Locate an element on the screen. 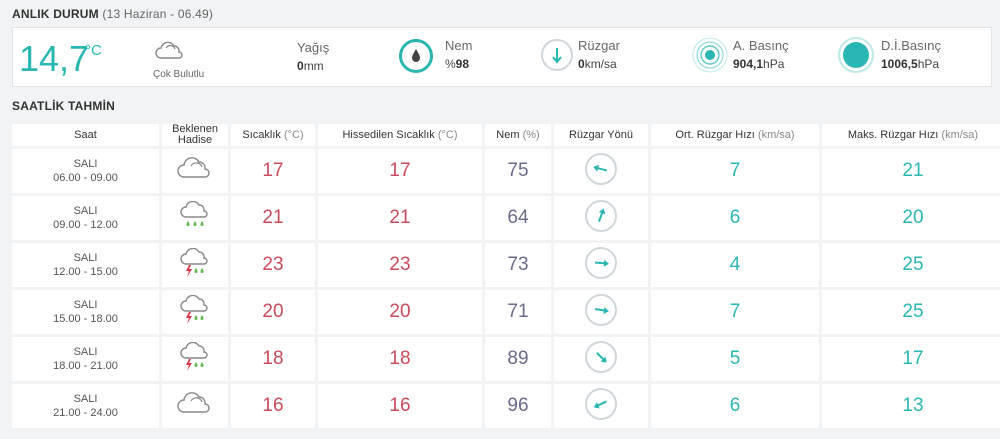  feels-cell: 17 is located at coordinates (400, 171).